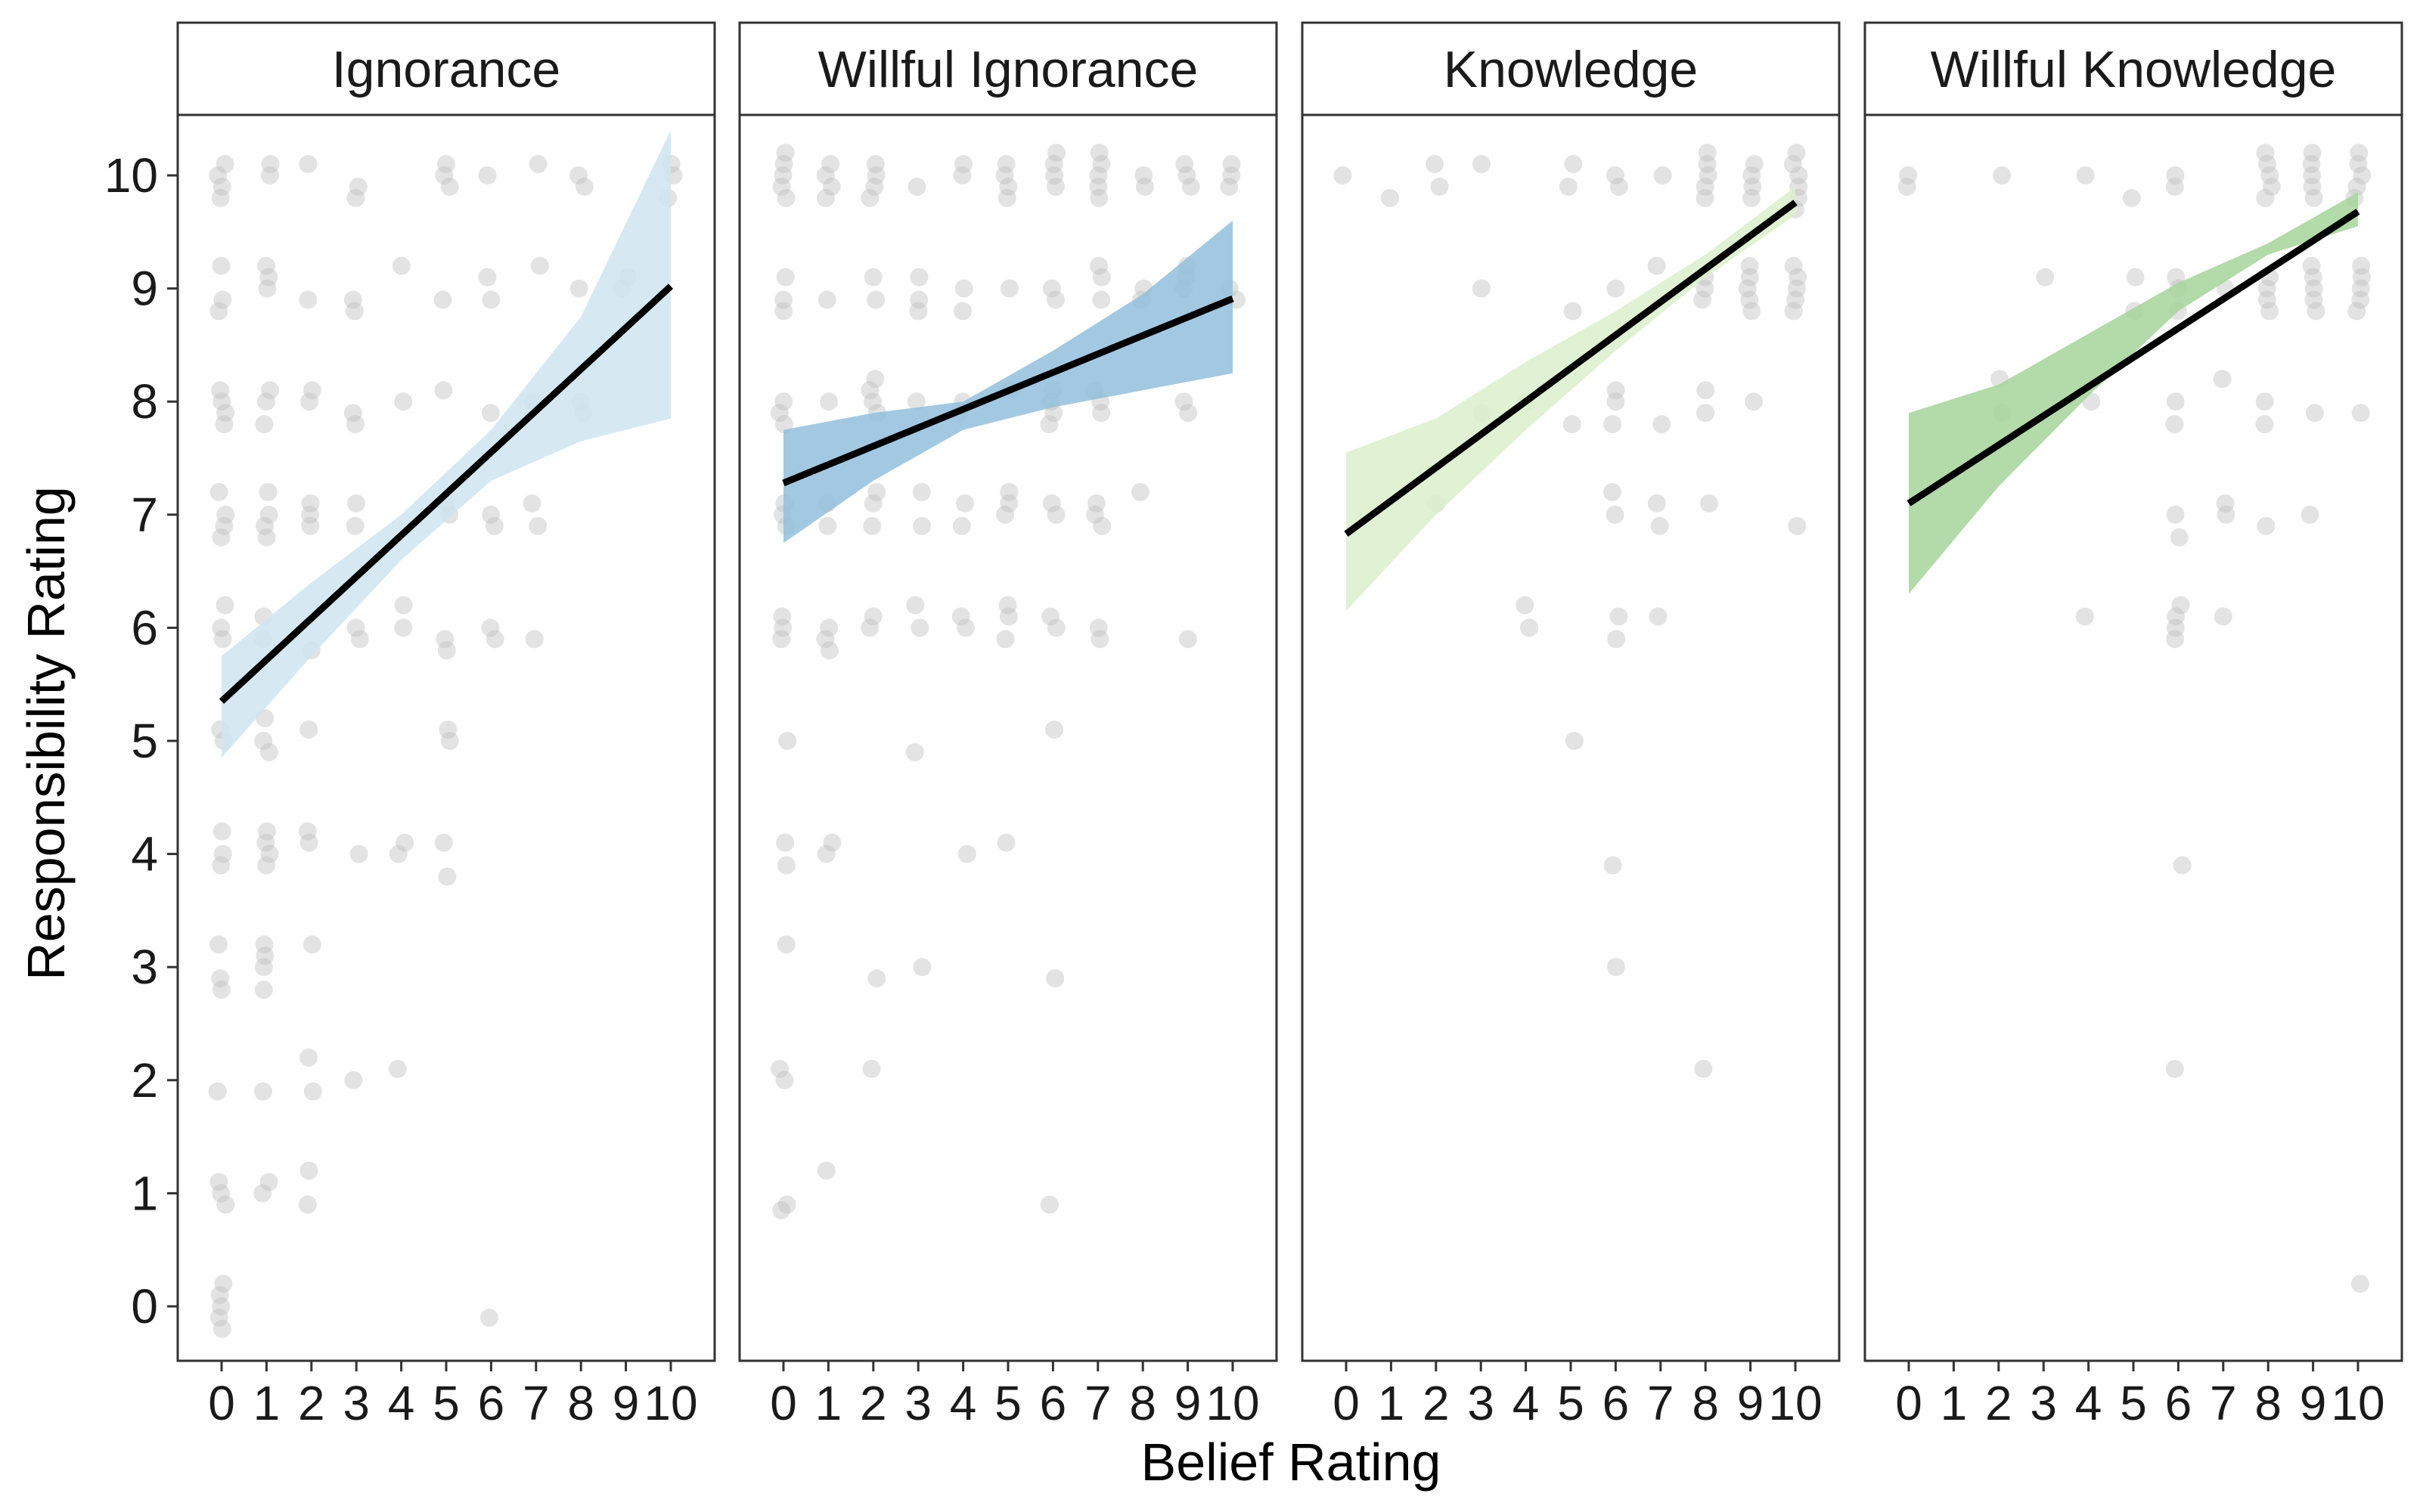 The image size is (2420, 1512). What do you see at coordinates (783, 1403) in the screenshot?
I see `x-tick-label: 0` at bounding box center [783, 1403].